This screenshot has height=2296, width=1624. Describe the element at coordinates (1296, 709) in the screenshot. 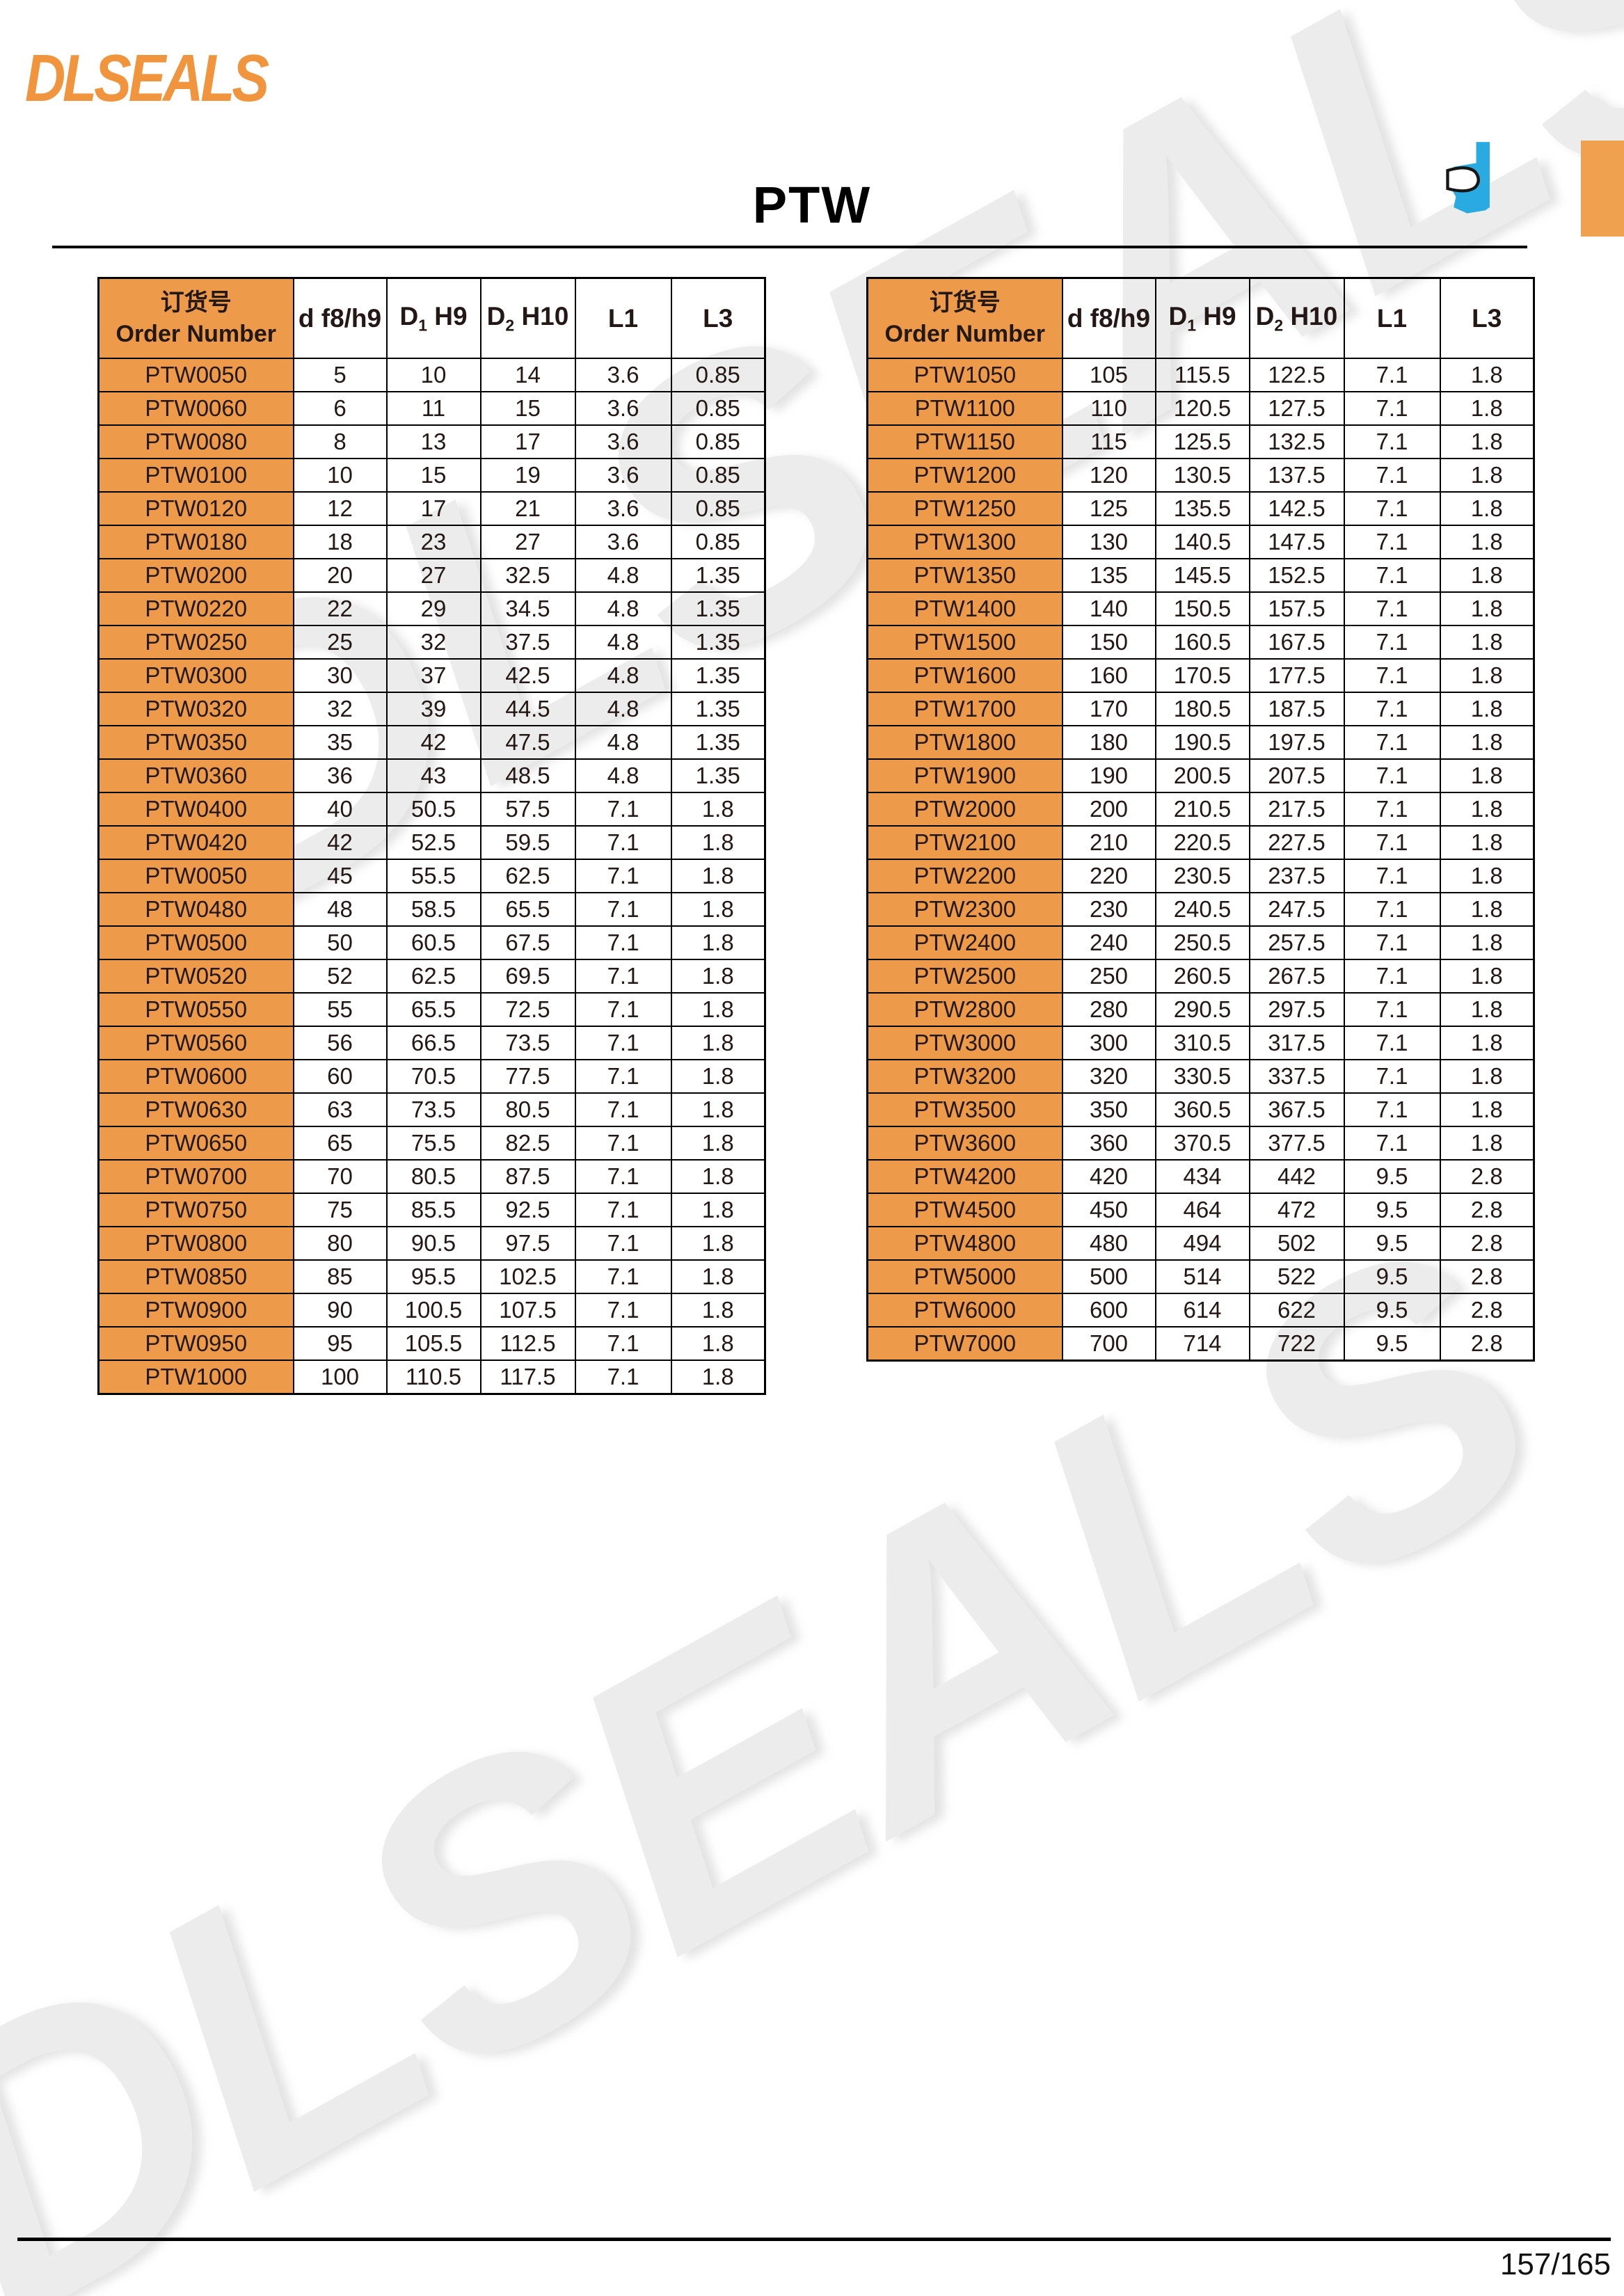

I see `value-cell: 187.5` at that location.